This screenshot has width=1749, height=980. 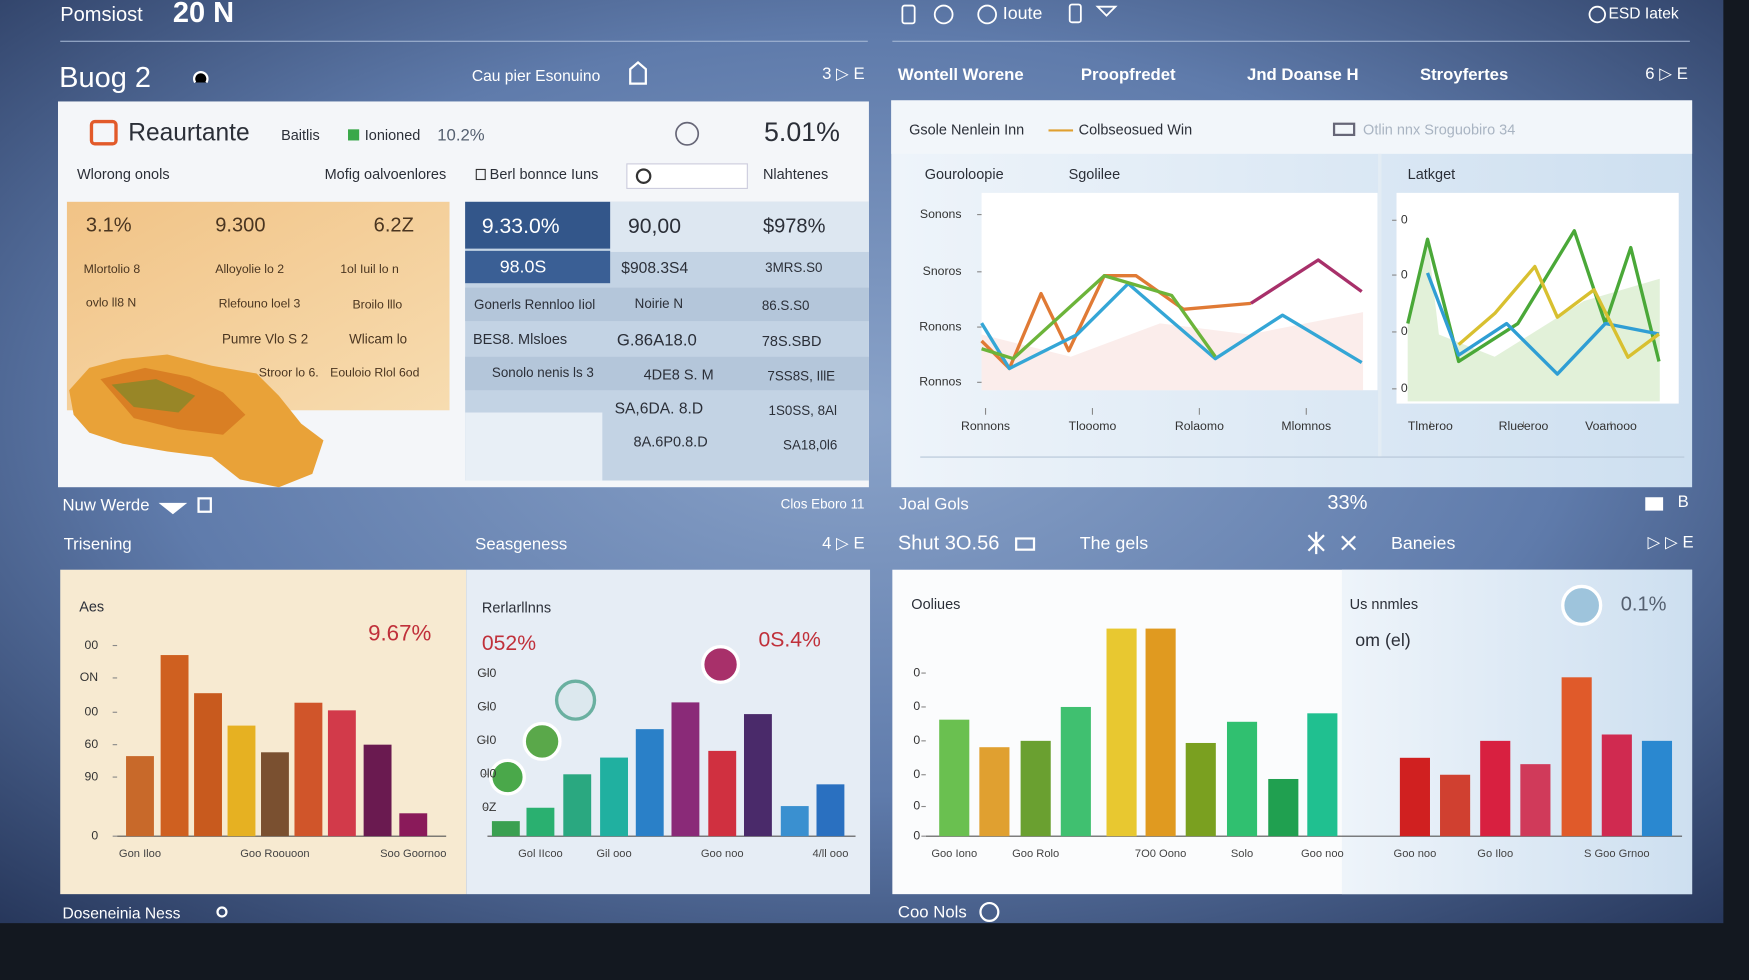 What do you see at coordinates (940, 326) in the screenshot?
I see `y-tick-label: Ronons` at bounding box center [940, 326].